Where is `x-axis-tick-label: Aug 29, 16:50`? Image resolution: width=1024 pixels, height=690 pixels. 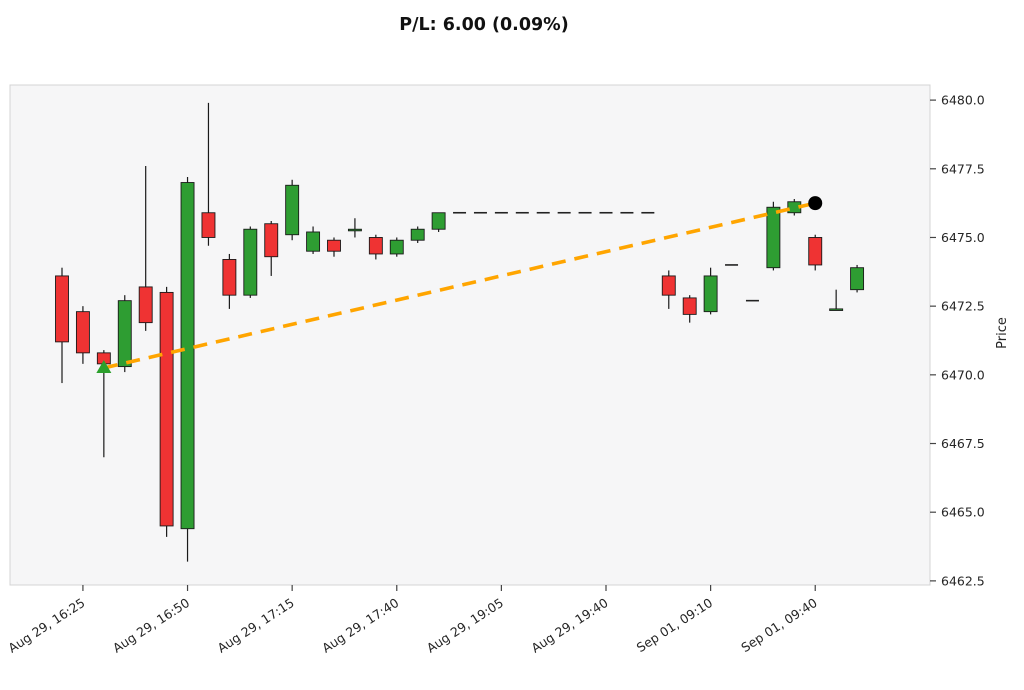
x-axis-tick-label: Aug 29, 16:50 is located at coordinates (151, 625).